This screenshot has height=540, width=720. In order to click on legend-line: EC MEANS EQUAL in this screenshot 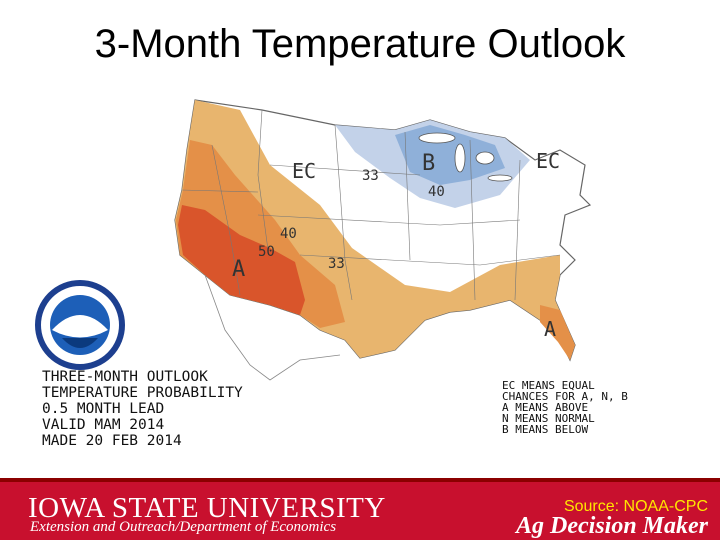, I will do `click(548, 385)`.